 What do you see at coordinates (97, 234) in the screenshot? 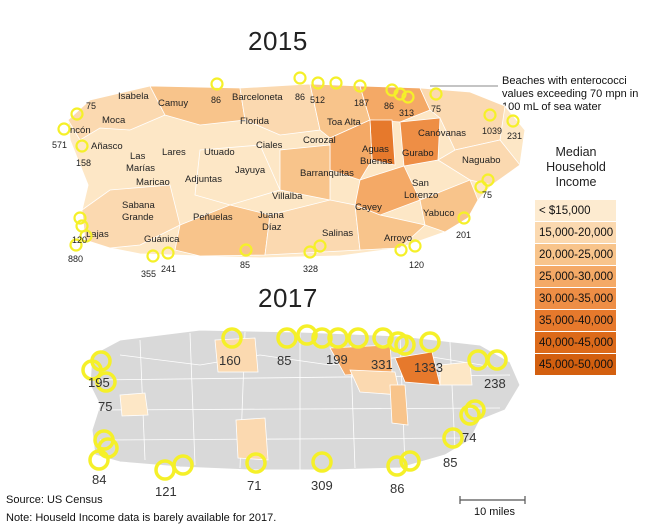
I see `svg-text: Lajas` at bounding box center [97, 234].